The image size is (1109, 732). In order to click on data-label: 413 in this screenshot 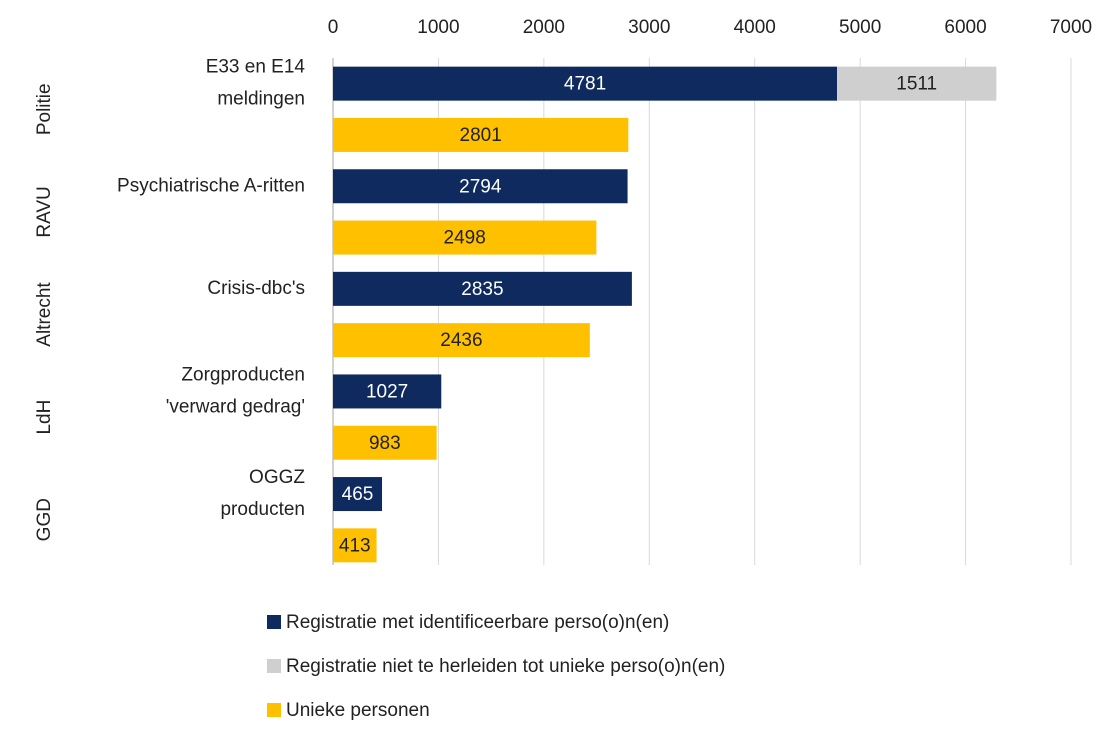, I will do `click(355, 545)`.